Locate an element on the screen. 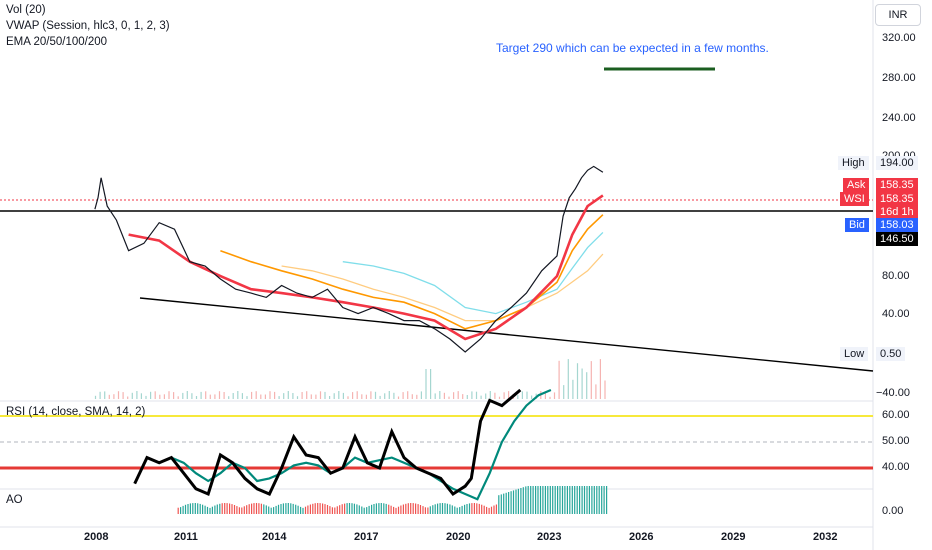  y-tick: 40.00 is located at coordinates (896, 314).